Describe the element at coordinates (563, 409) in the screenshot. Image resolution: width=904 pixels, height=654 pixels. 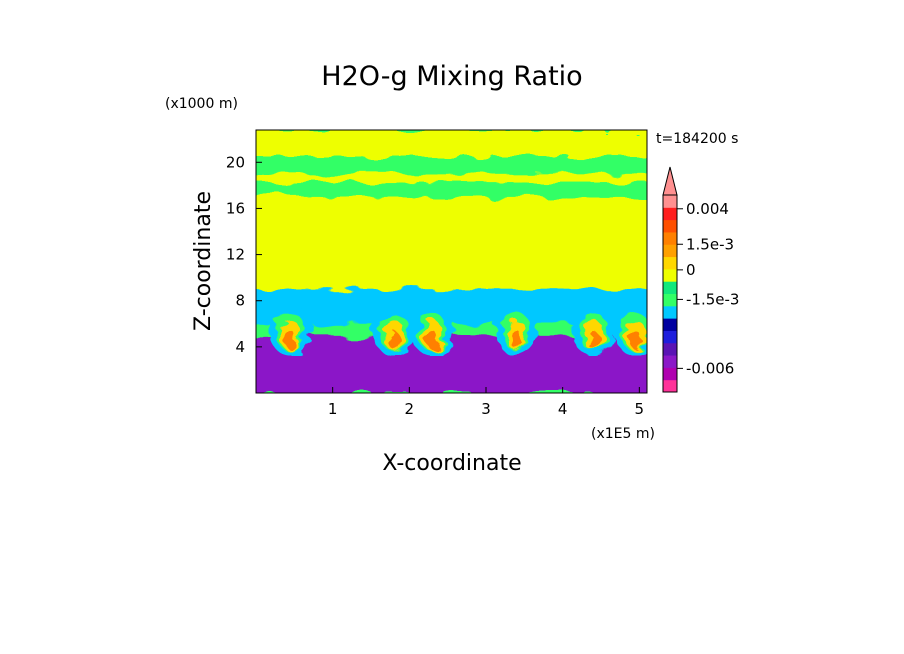
I see `x-tick-label: 4` at that location.